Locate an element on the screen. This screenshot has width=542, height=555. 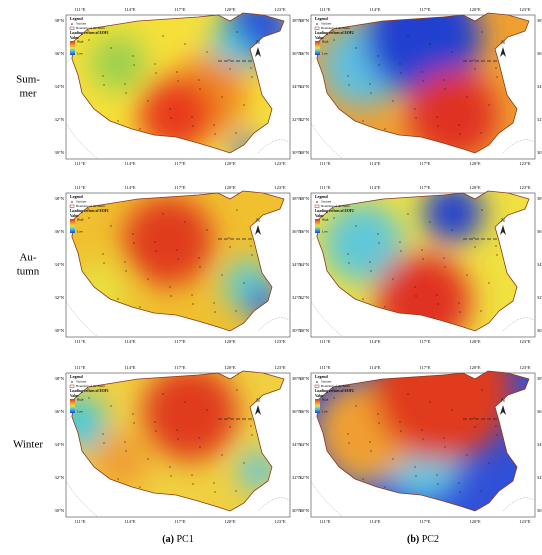
legend-boundary-label: Boundary of the Basin is located at coordinates (335, 206).